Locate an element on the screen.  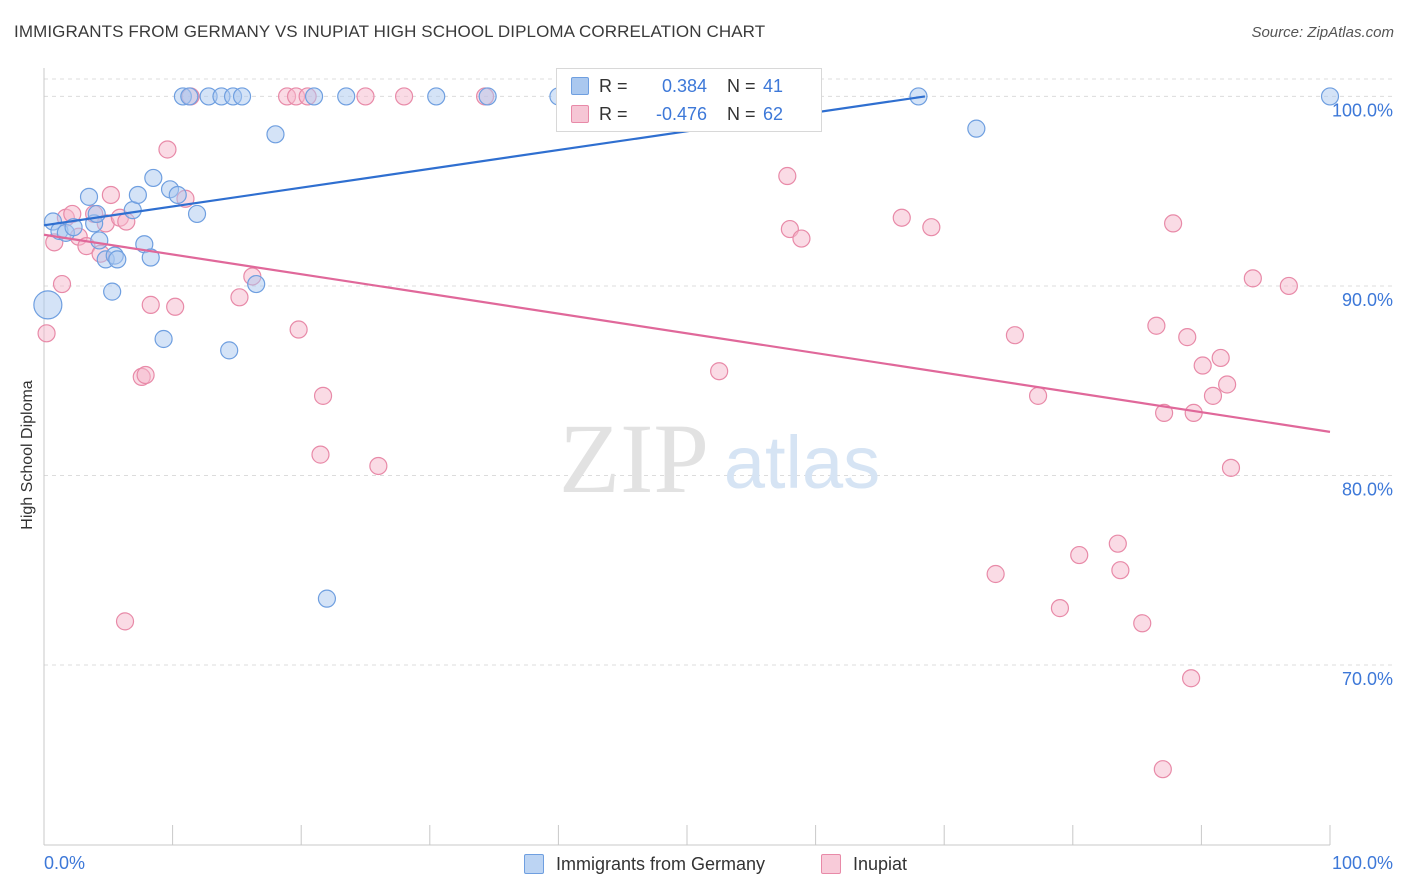
legend-item-inupiat: Inupiat is located at coordinates (864, 864).